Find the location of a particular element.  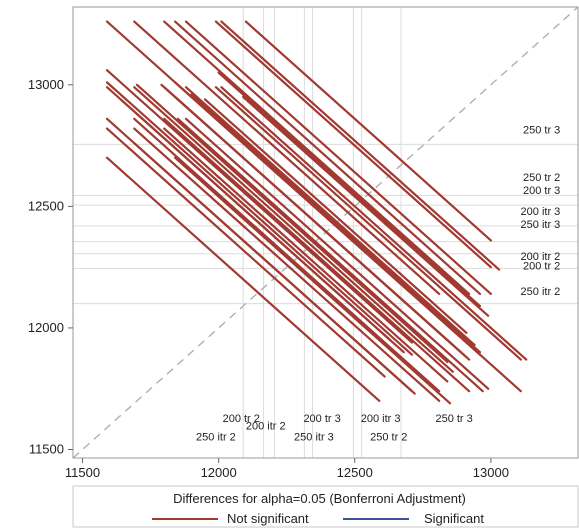

legend-label: Not significant is located at coordinates (268, 518).